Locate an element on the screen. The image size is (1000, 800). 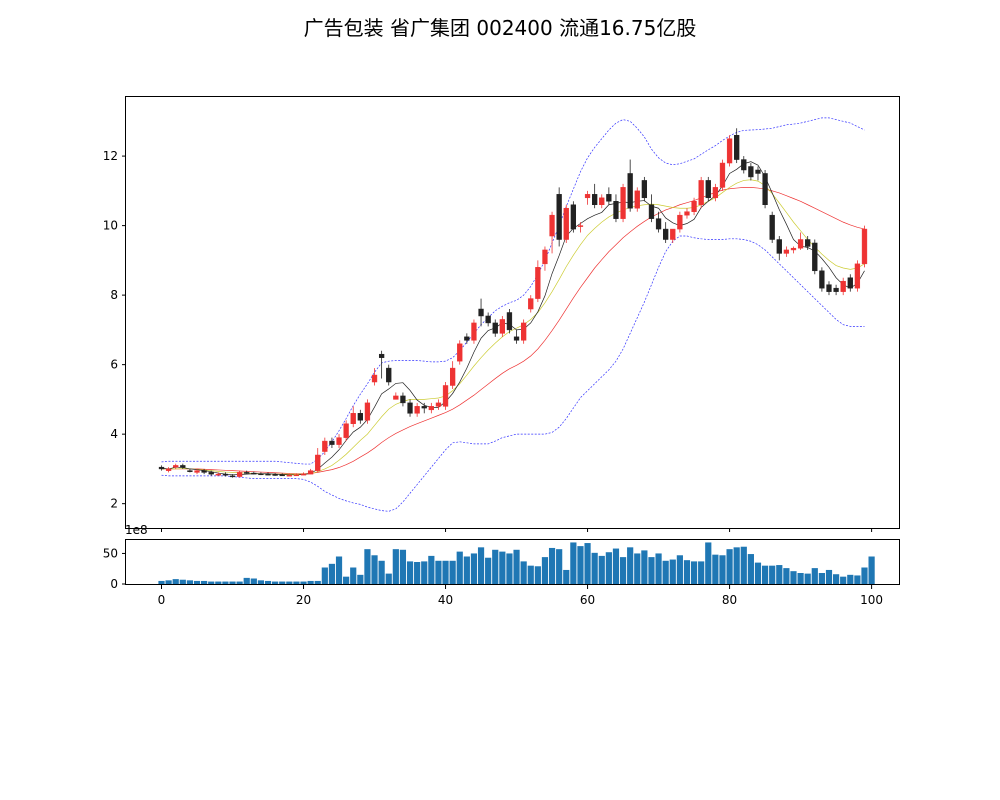
volume-x-ticks: 0 20 40 60 80 100 is located at coordinates (520, 596).